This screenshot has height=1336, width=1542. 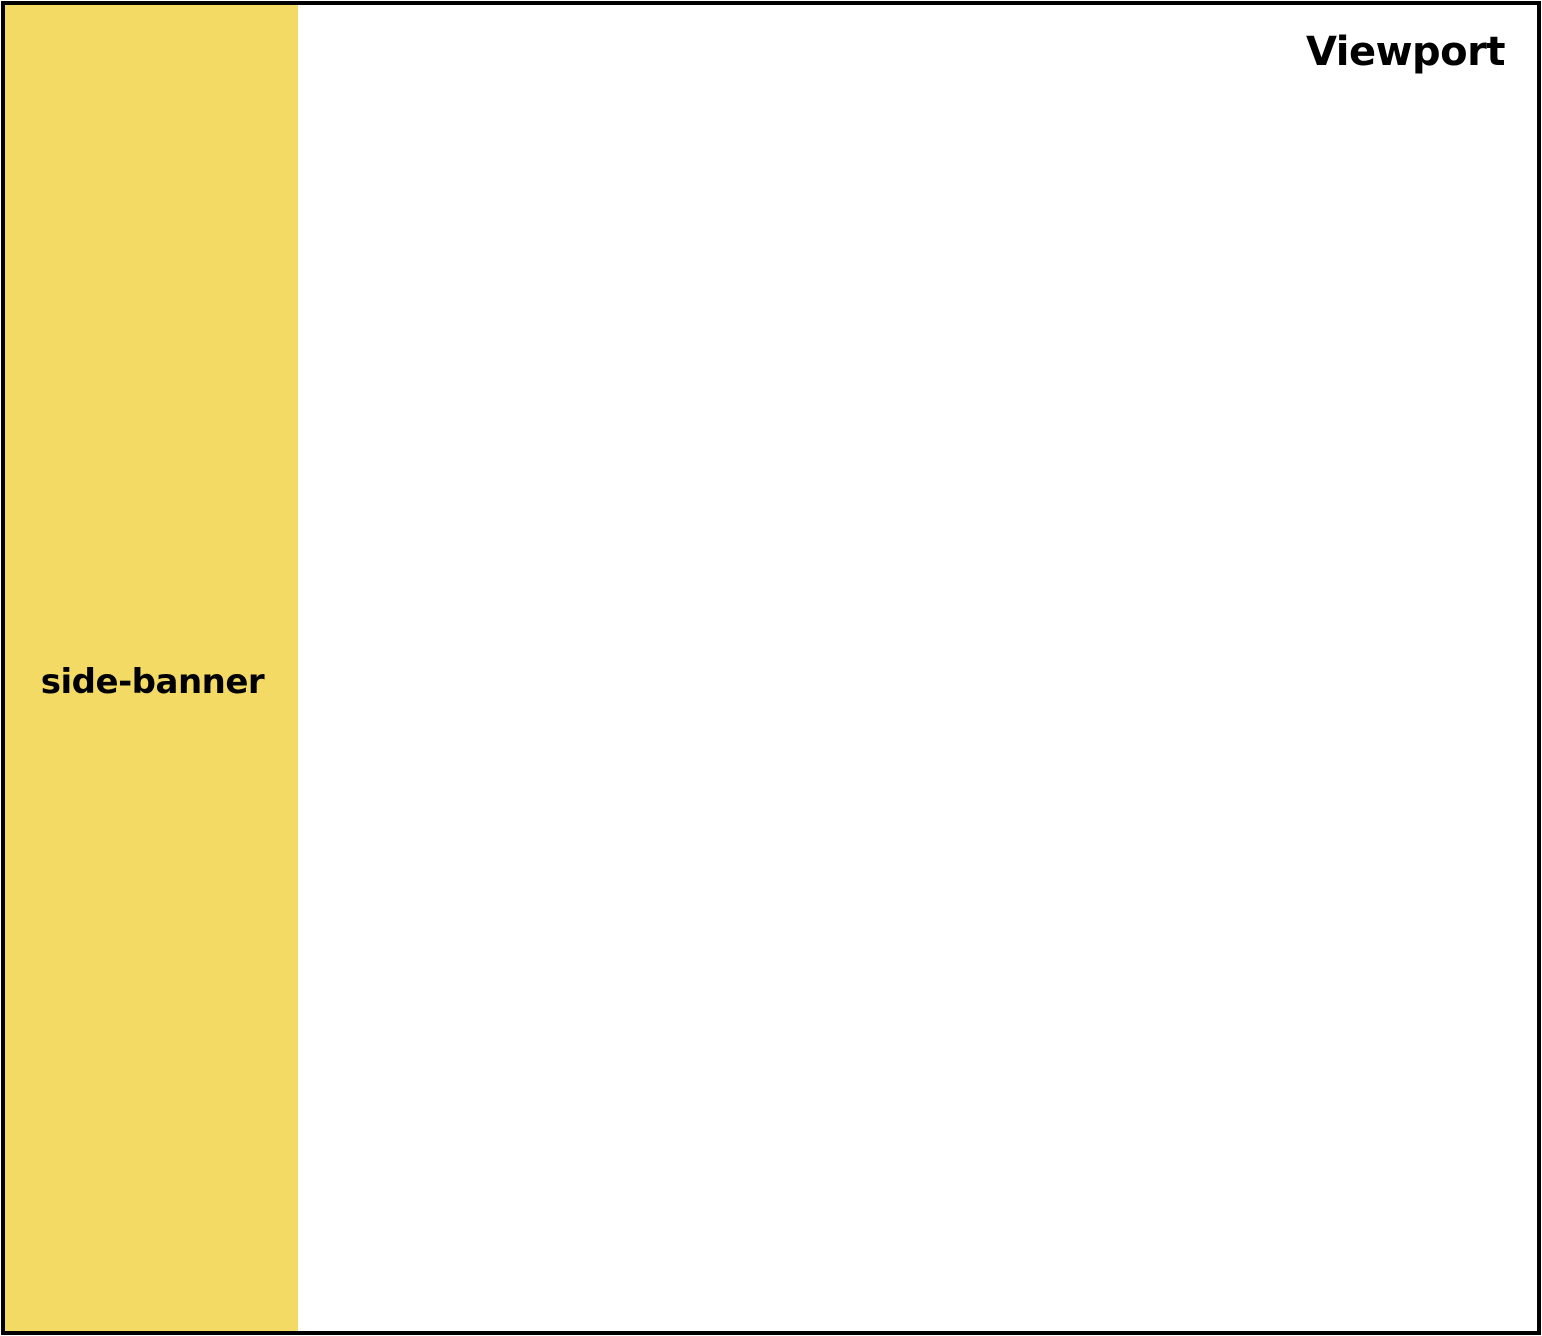 What do you see at coordinates (152, 682) in the screenshot?
I see `side-banner-label: side-banner` at bounding box center [152, 682].